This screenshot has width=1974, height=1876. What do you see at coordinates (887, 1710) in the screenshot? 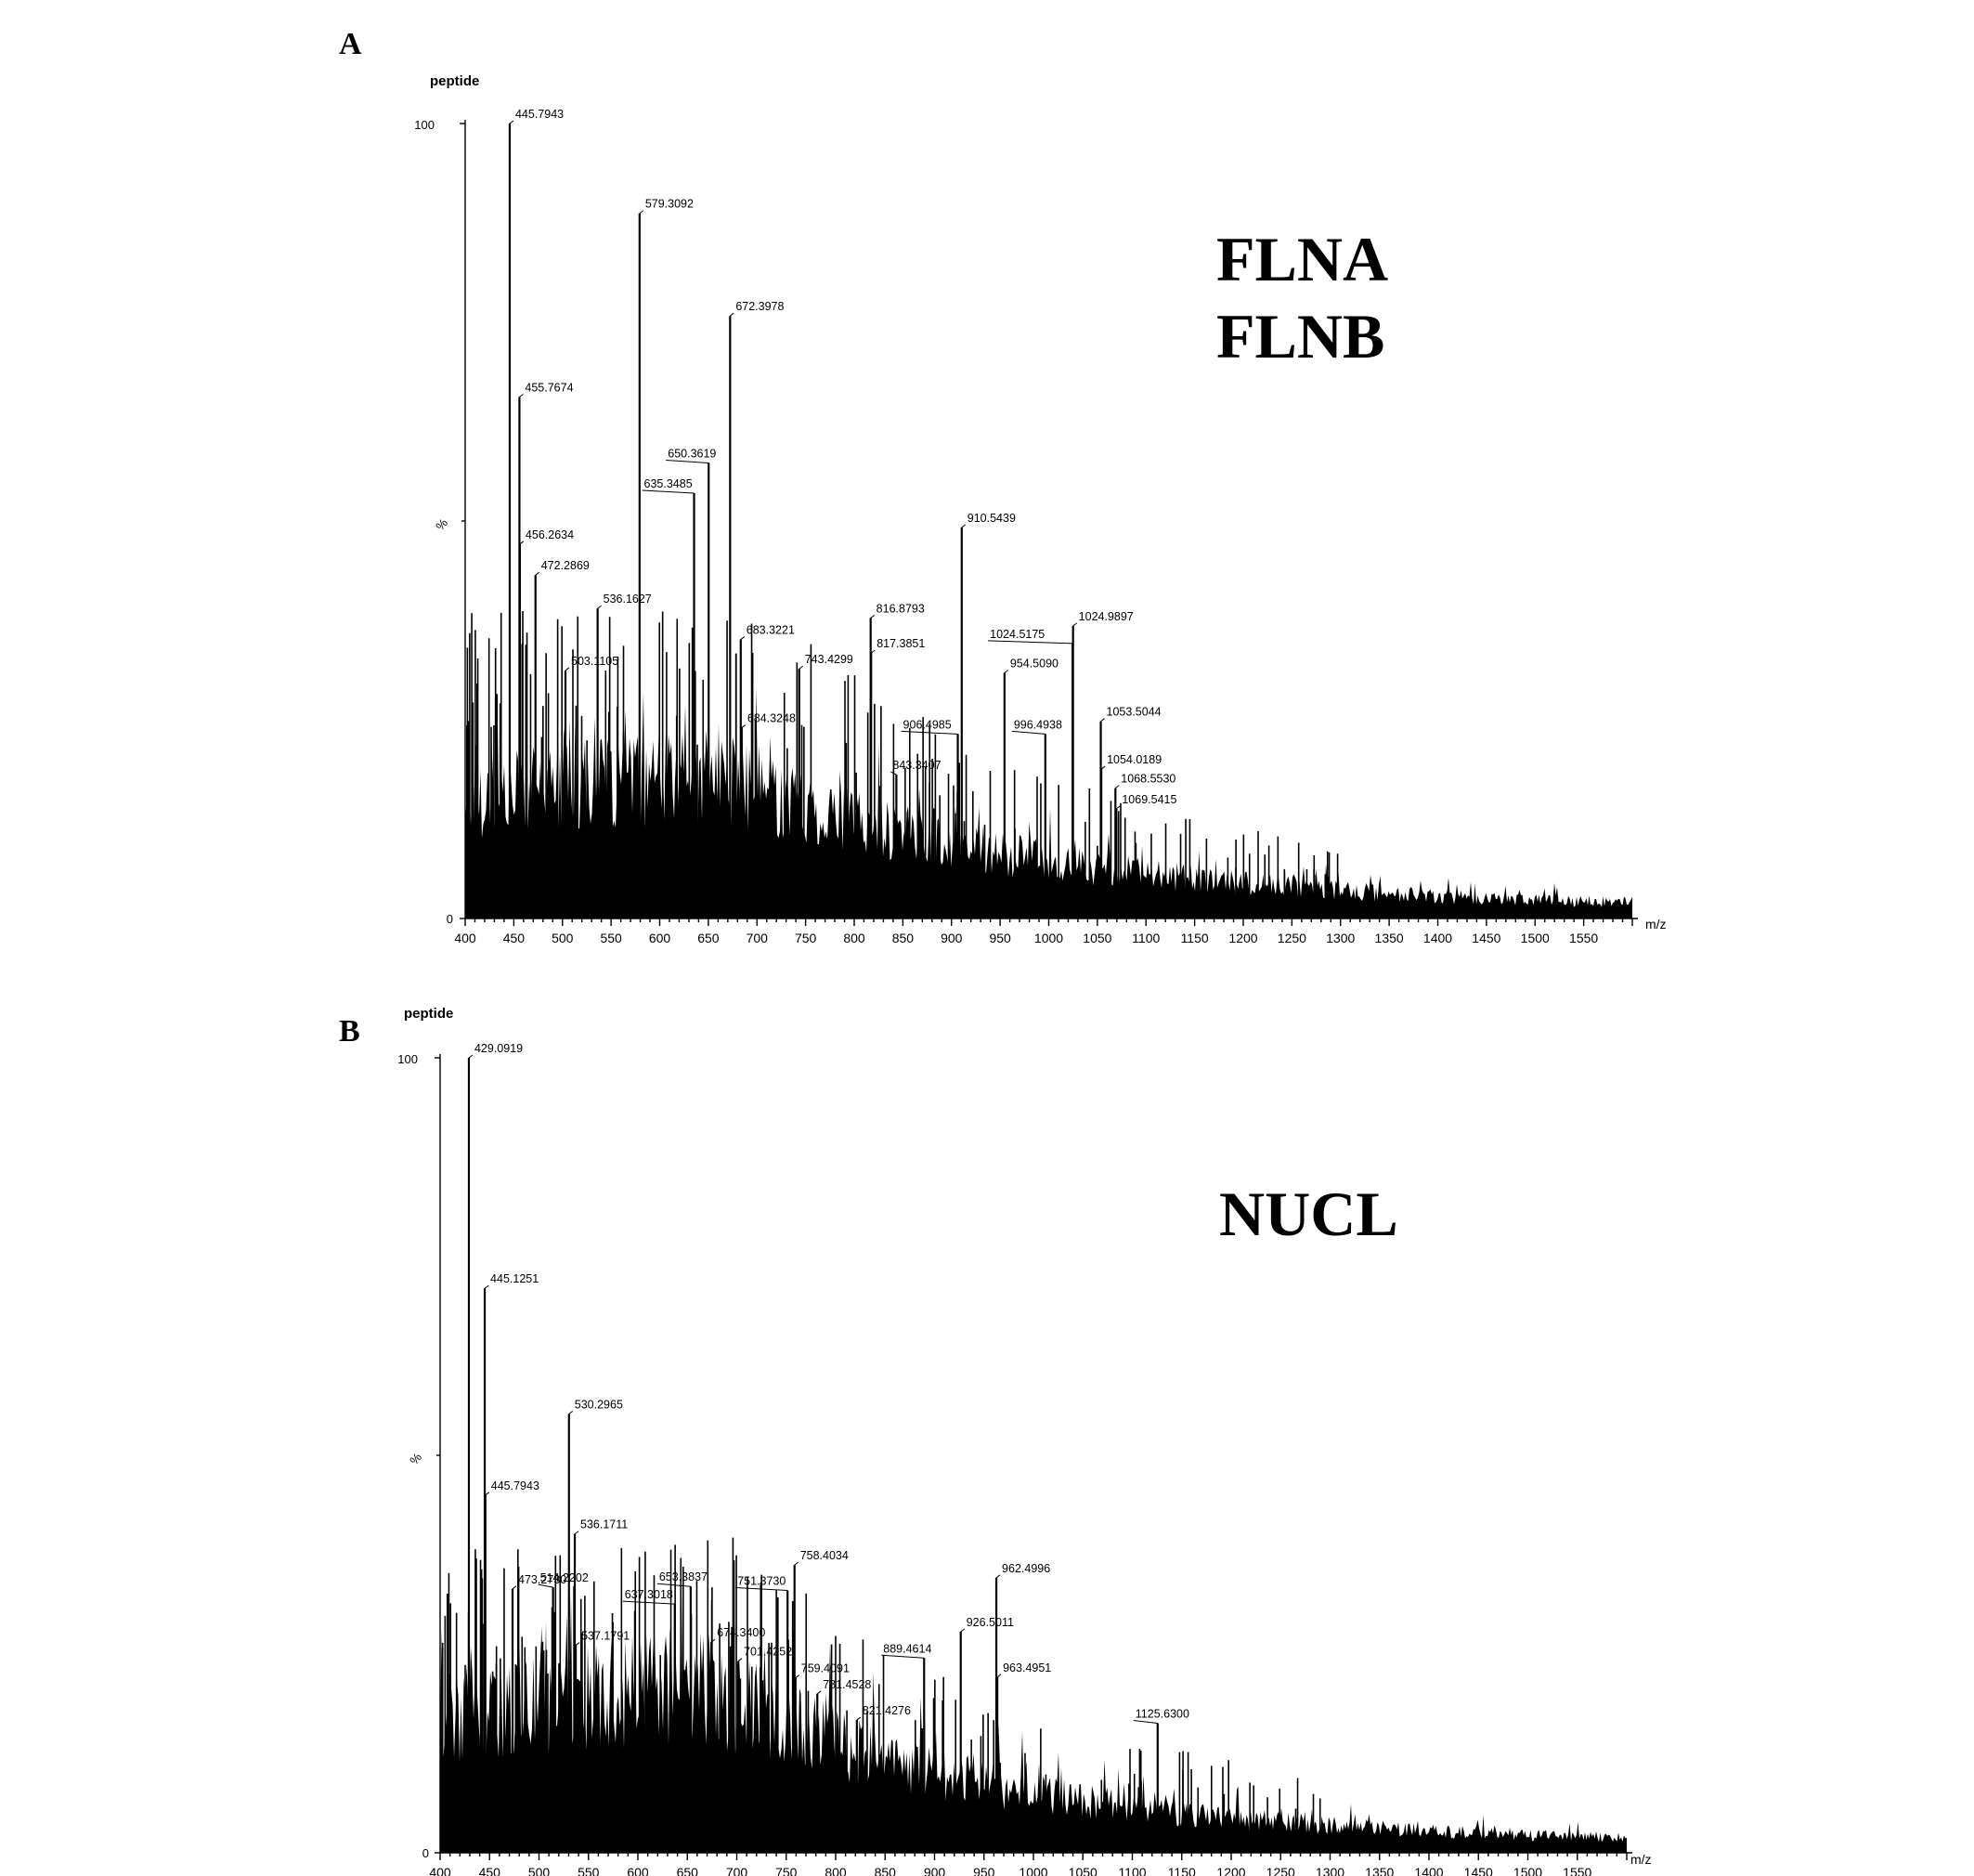
I see `peak-label: 821.4276` at bounding box center [887, 1710].